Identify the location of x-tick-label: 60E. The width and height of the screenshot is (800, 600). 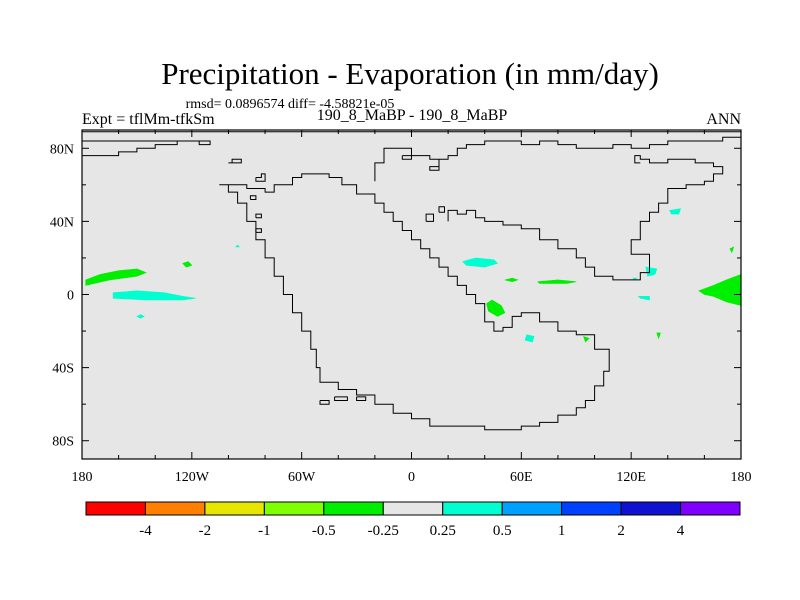
(521, 477).